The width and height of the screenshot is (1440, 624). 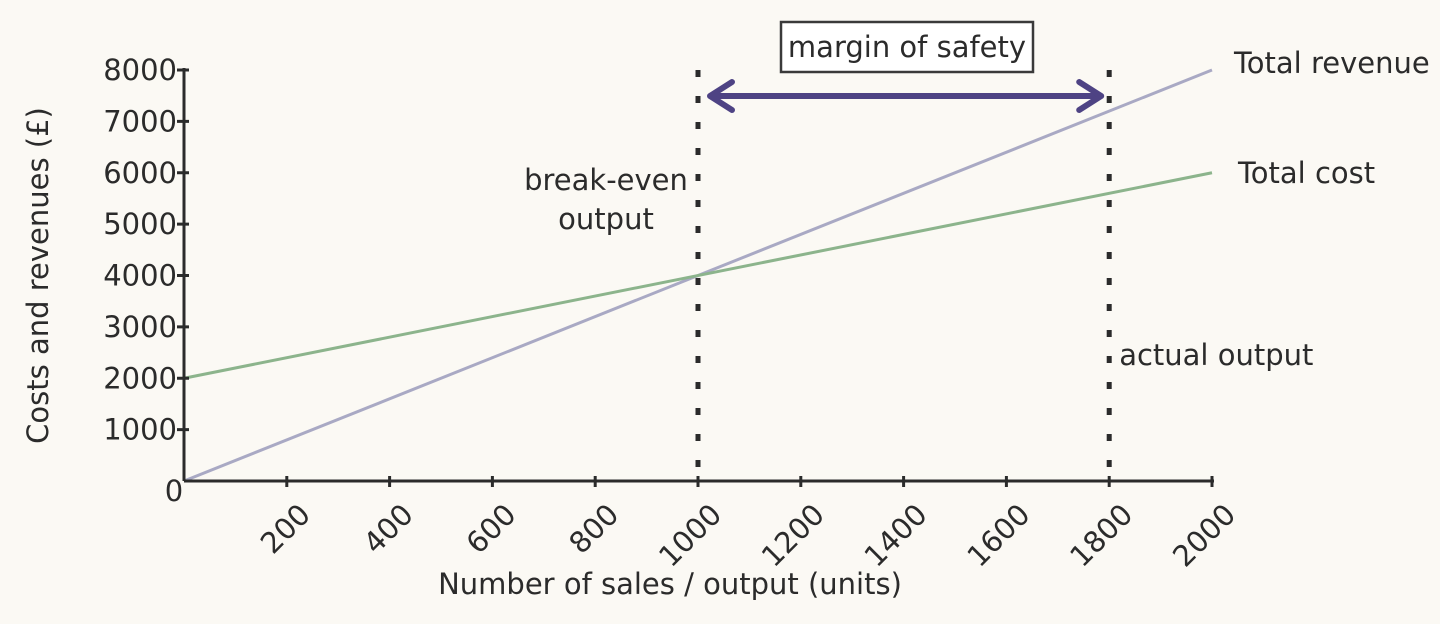 I want to click on y-tick-label: 6000, so click(x=140, y=173).